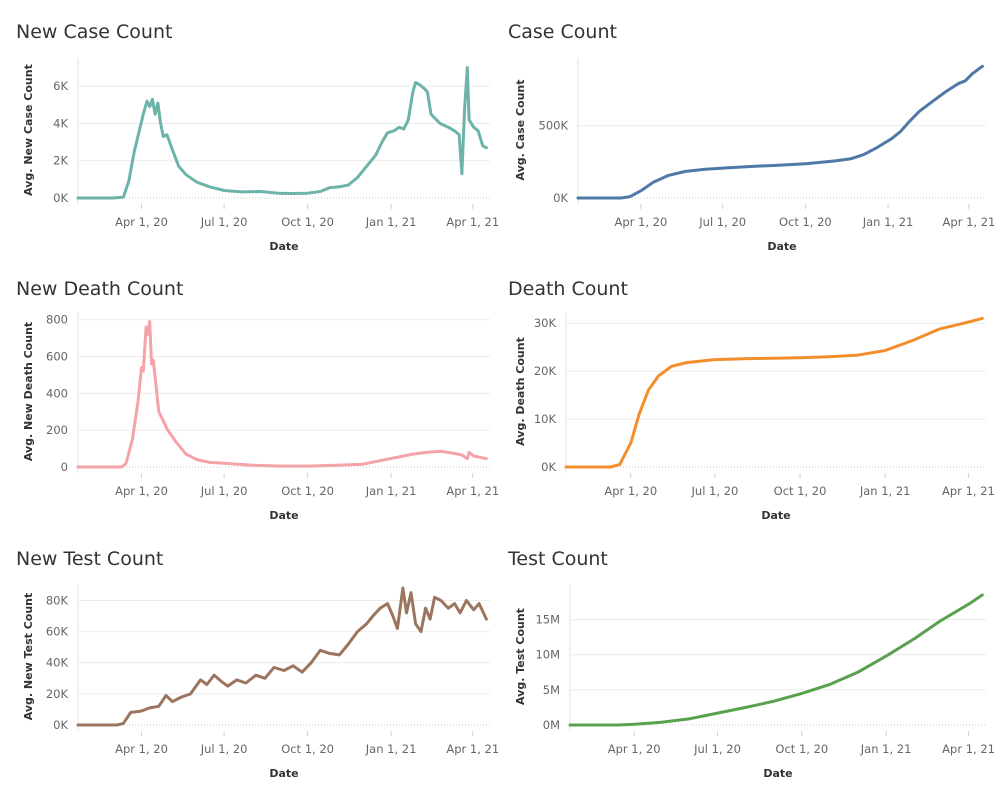 The image size is (1000, 800). What do you see at coordinates (64, 467) in the screenshot?
I see `y-tick-label: 0` at bounding box center [64, 467].